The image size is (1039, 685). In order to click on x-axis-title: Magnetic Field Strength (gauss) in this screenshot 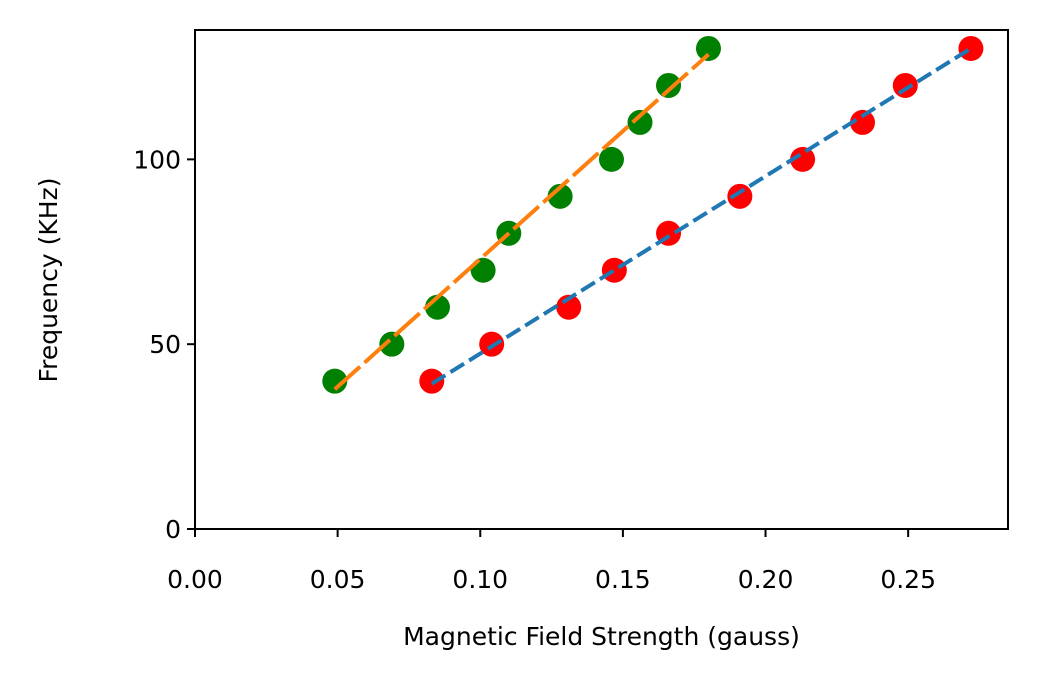, I will do `click(601, 636)`.